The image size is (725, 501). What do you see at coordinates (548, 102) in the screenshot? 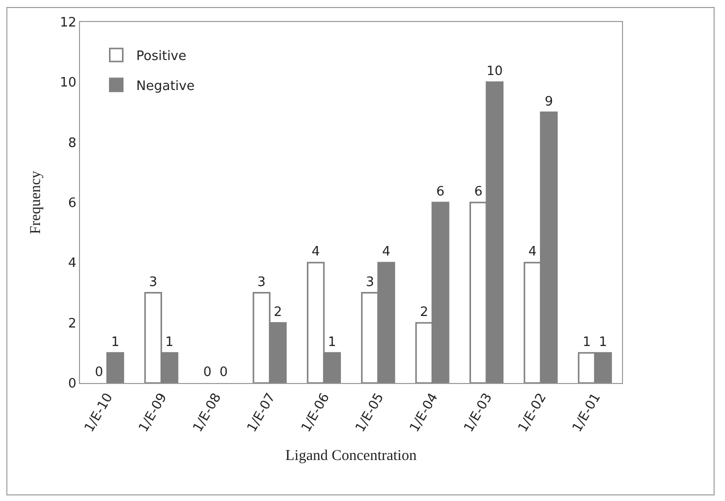
I see `data-label: 9` at bounding box center [548, 102].